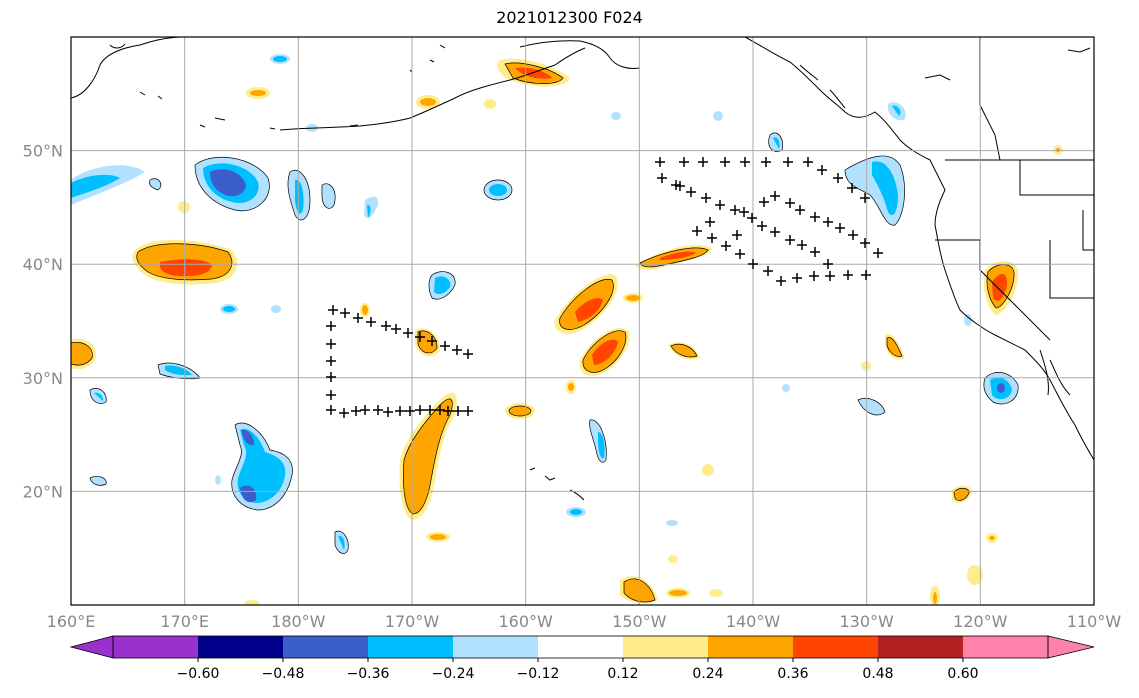 The height and width of the screenshot is (698, 1139). Describe the element at coordinates (198, 674) in the screenshot. I see `colorbar-tick-label: −0.60` at that location.